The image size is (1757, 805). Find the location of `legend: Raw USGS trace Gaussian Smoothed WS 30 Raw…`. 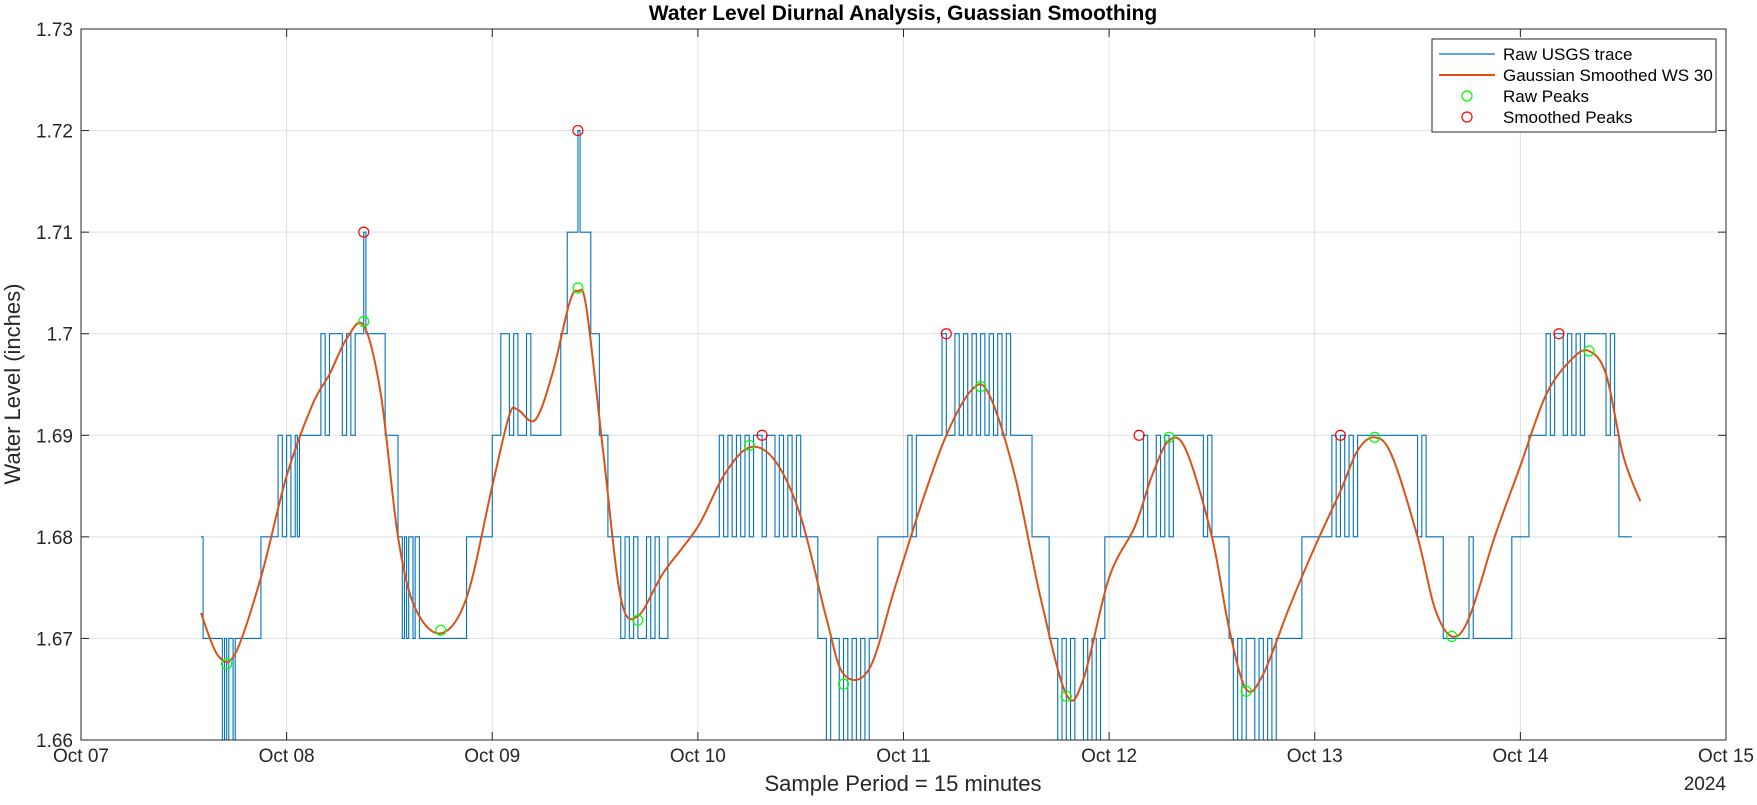

legend: Raw USGS trace Gaussian Smoothed WS 30 Raw… is located at coordinates (1574, 85).